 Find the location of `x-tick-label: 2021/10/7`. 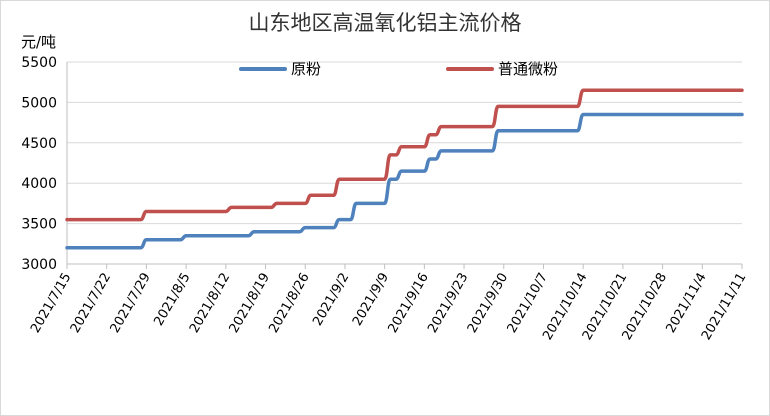

x-tick-label: 2021/10/7 is located at coordinates (528, 303).